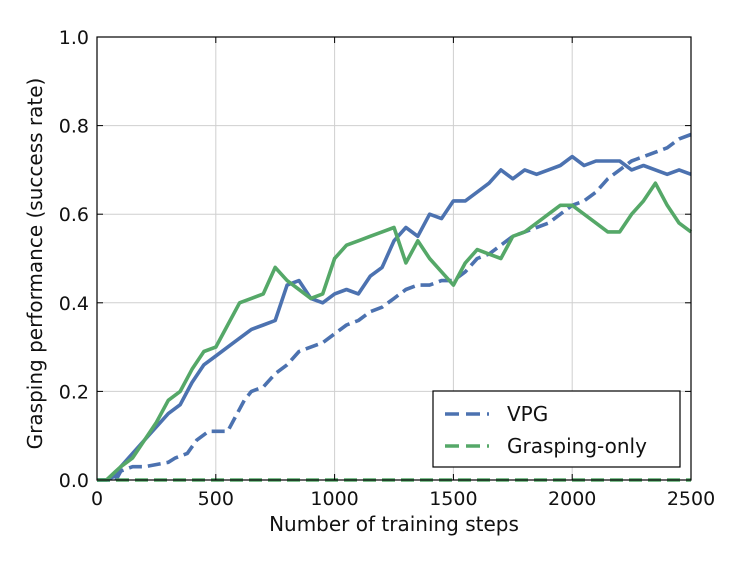 The image size is (747, 561). I want to click on x-tick-label-5: 2500, so click(691, 499).